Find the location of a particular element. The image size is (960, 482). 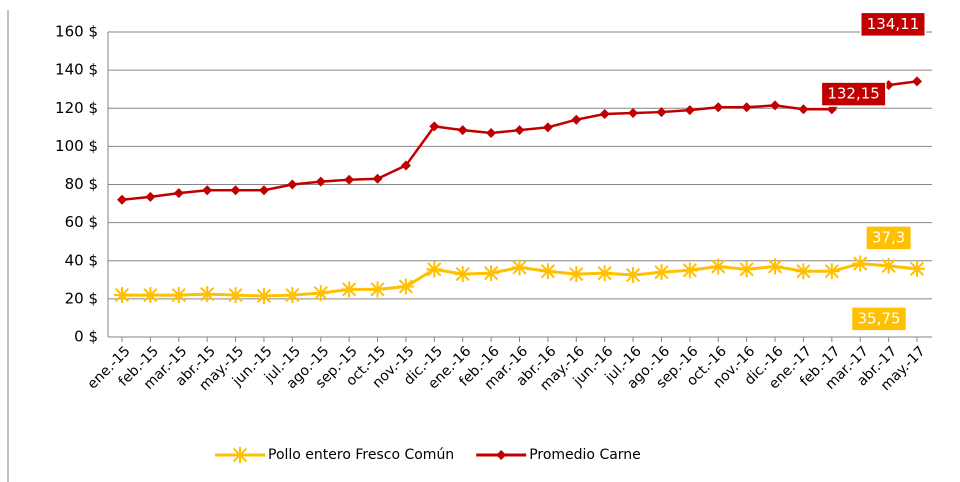

legend-label: Pollo entero Fresco Común is located at coordinates (361, 455).